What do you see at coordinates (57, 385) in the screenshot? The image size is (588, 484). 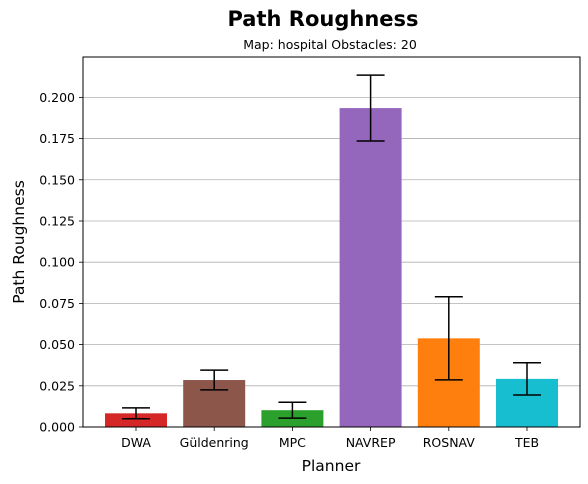 I see `y-tick-label: 0.025` at bounding box center [57, 385].